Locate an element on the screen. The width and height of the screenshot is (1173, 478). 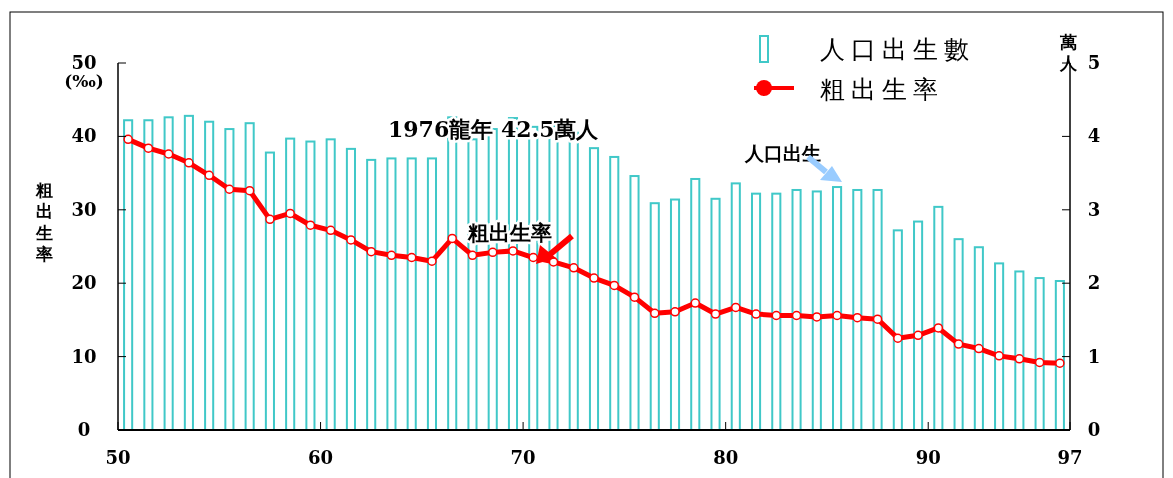
y2-tick-label: 4 is located at coordinates (1094, 136).